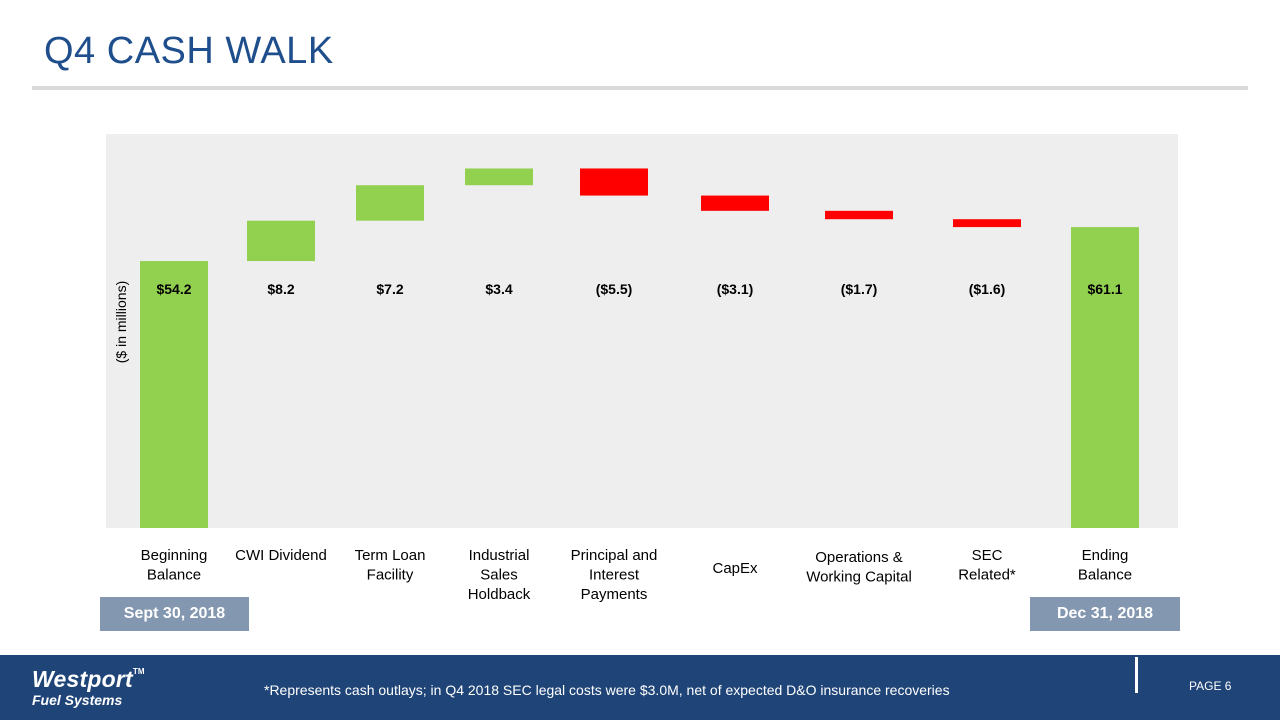 This screenshot has width=1280, height=720. What do you see at coordinates (138, 671) in the screenshot?
I see `logo-trademark: TM` at bounding box center [138, 671].